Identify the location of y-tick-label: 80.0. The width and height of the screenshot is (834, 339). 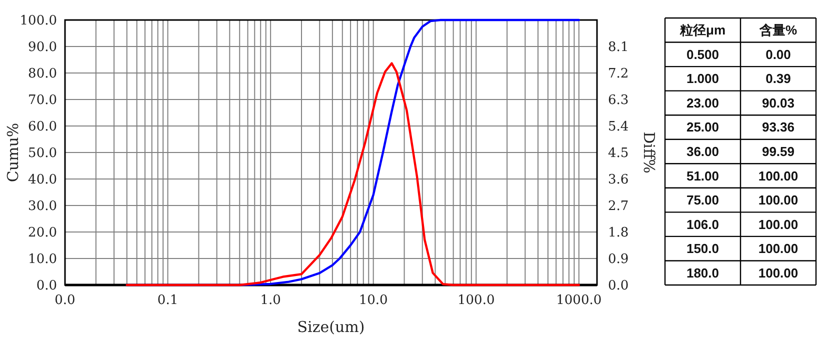
(42, 74).